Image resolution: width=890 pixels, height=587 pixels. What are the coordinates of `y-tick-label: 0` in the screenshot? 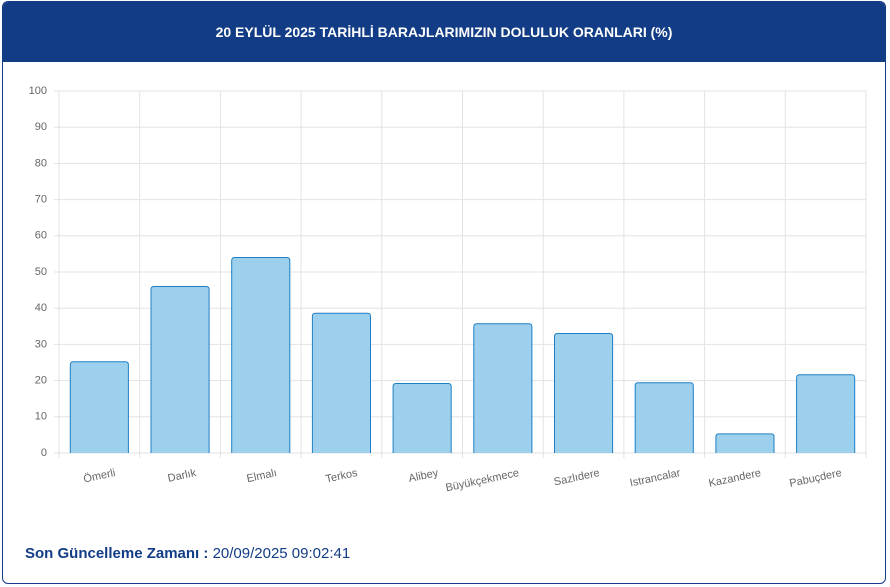 It's located at (44, 453).